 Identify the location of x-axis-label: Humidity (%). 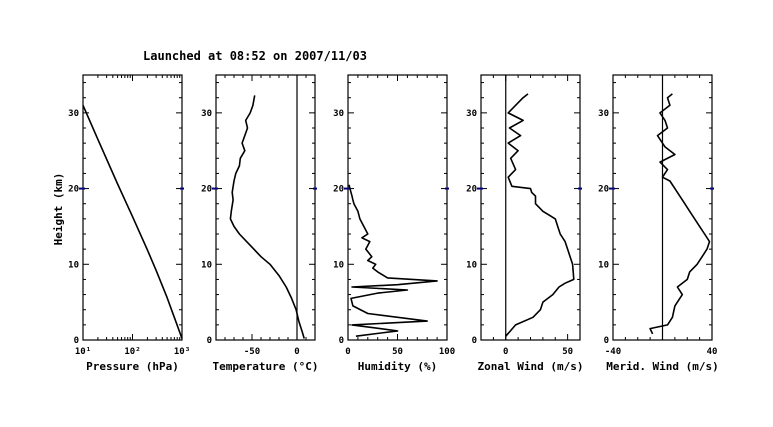
(397, 366).